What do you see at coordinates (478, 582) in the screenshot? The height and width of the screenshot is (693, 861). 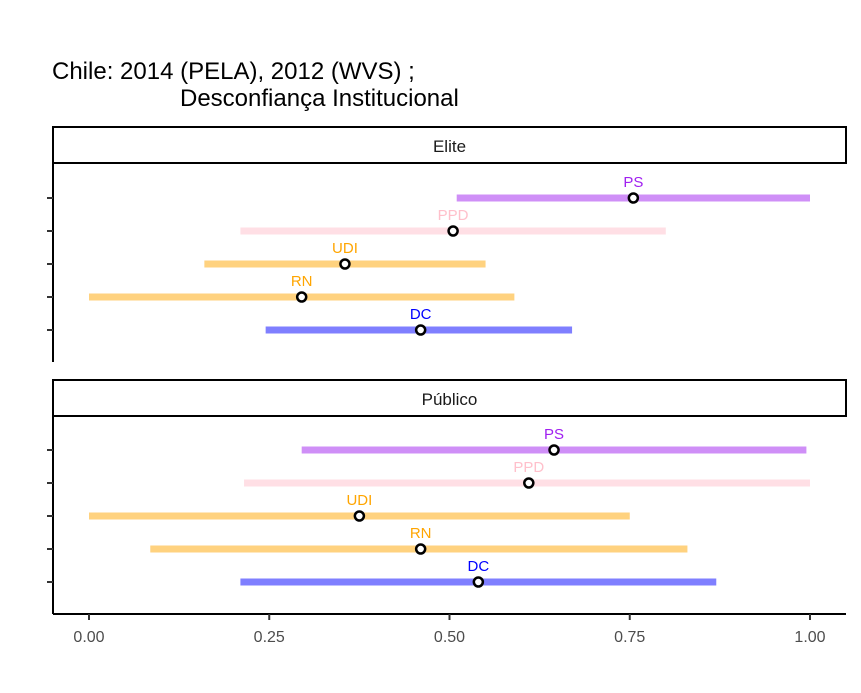 I see `point-publico-dc` at bounding box center [478, 582].